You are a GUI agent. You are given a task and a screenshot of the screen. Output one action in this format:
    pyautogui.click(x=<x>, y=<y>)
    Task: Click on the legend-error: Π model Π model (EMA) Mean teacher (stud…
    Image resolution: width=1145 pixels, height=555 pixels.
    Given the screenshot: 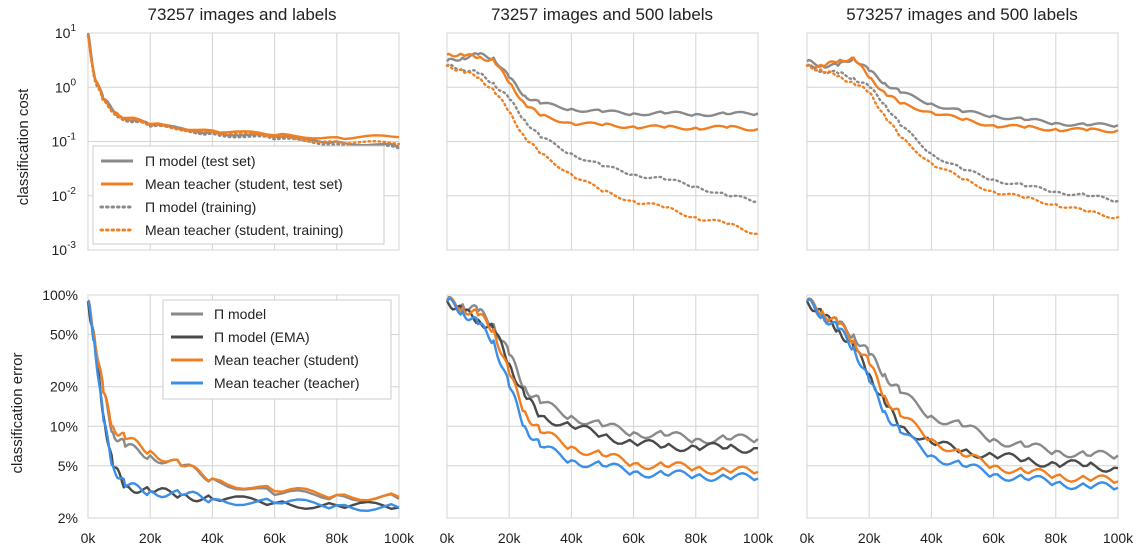 What is the action you would take?
    pyautogui.click(x=277, y=349)
    